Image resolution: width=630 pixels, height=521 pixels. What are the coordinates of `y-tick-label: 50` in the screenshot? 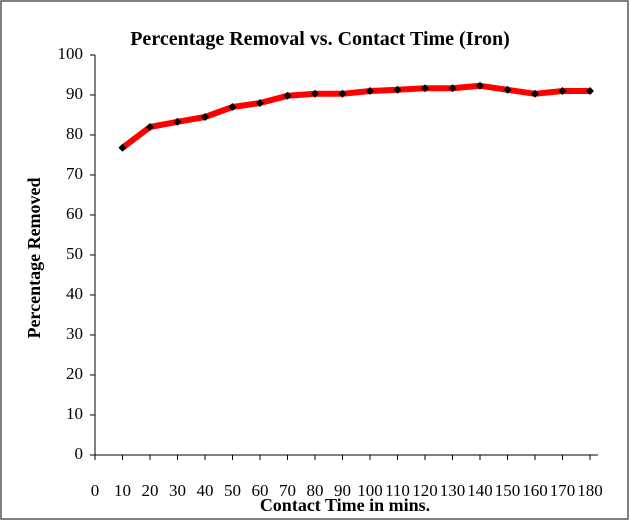 It's located at (74, 253).